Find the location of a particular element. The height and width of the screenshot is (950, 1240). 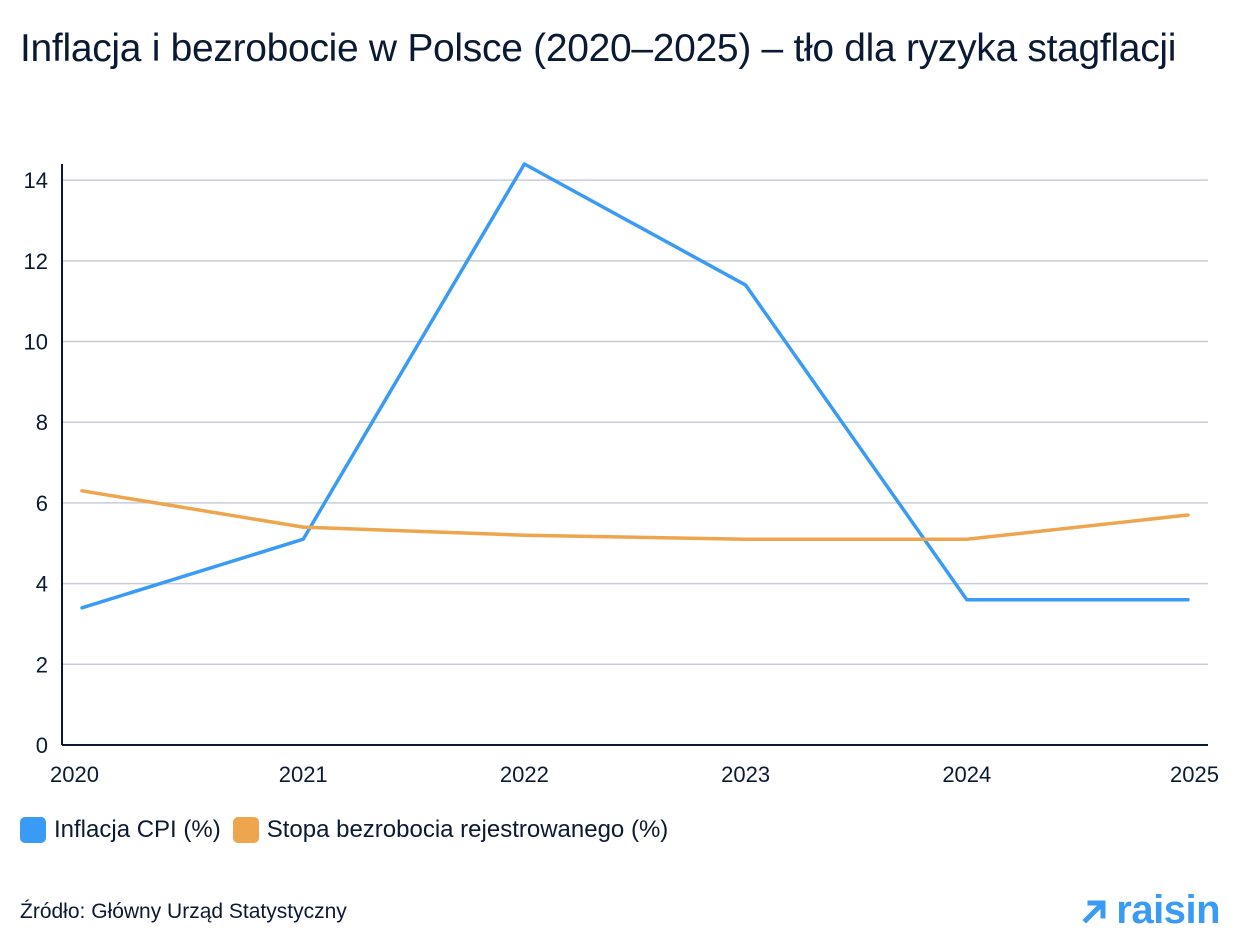

source-note: Źródło: Główny Urząd Statystyczny is located at coordinates (183, 911).